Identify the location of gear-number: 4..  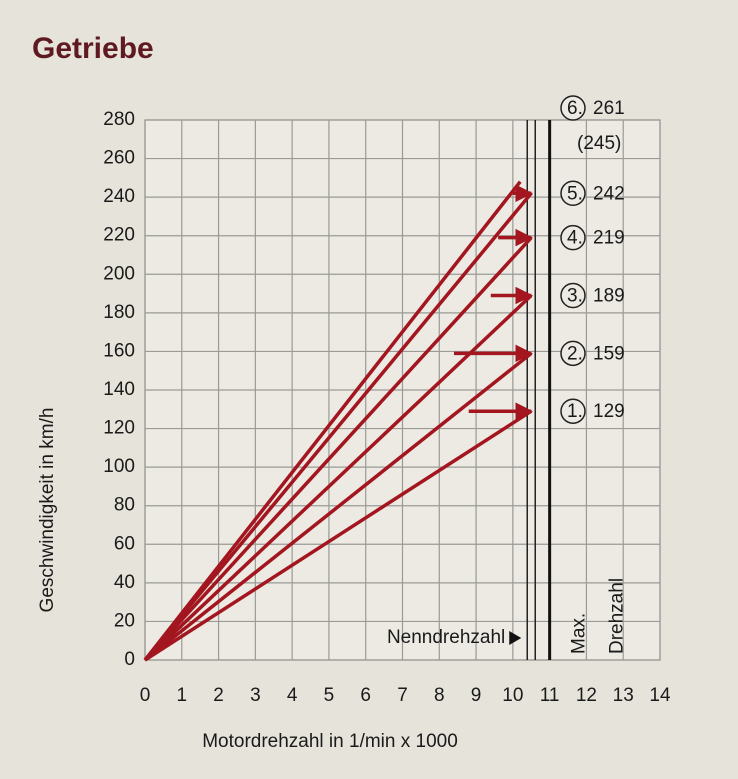
(575, 238).